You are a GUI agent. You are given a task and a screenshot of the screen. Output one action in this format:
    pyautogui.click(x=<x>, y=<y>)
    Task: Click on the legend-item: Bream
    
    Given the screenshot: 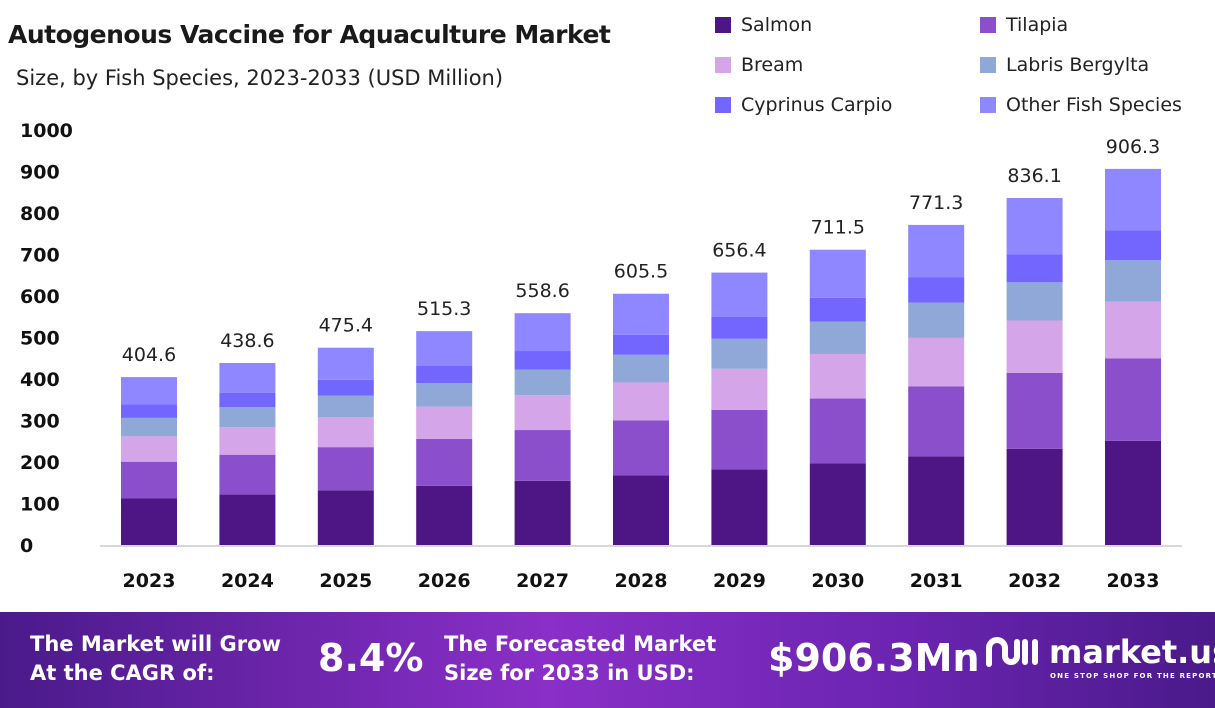 What is the action you would take?
    pyautogui.click(x=759, y=65)
    